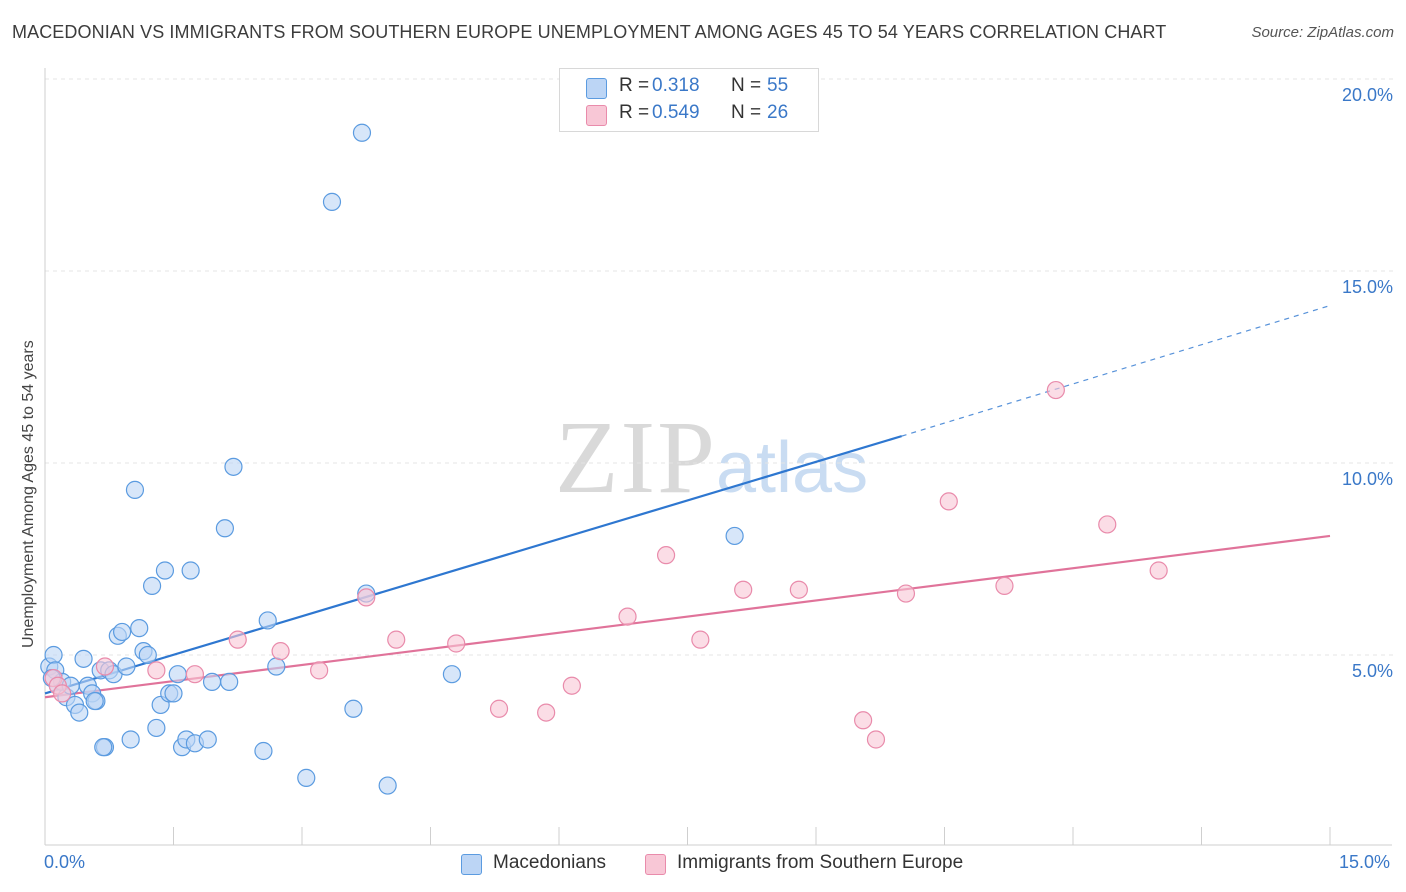 The height and width of the screenshot is (892, 1406). I want to click on trend-line-macedonians-projection, so click(1116, 370).